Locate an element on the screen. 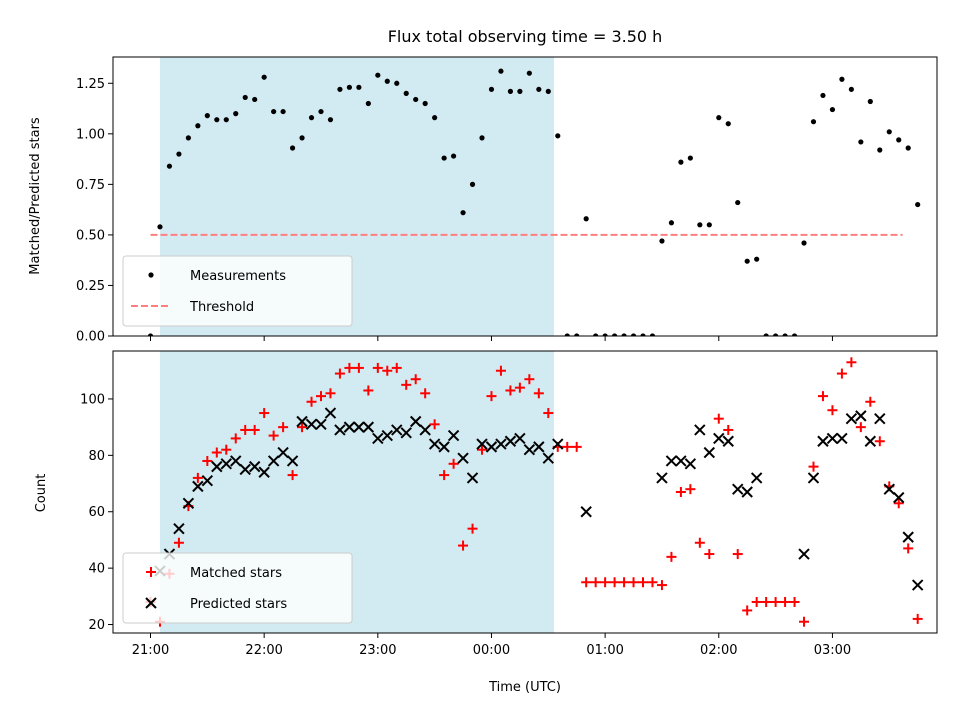 The width and height of the screenshot is (960, 720). x-tick-label: 02:00 is located at coordinates (718, 650).